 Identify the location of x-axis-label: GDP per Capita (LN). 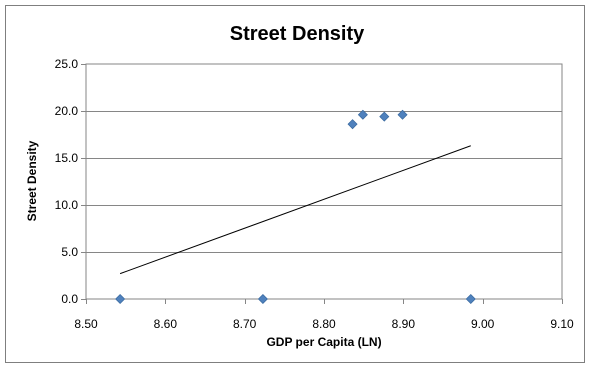
(323, 342).